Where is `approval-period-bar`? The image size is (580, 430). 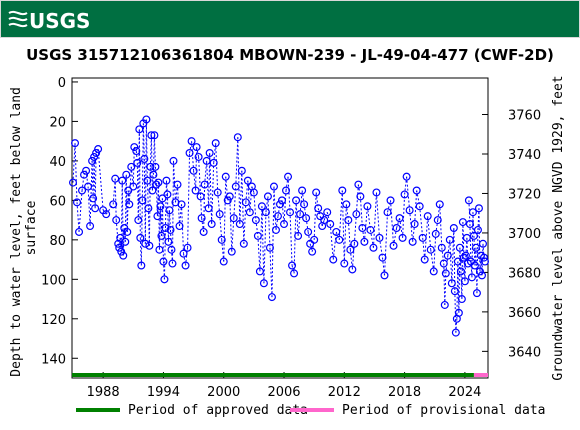
approval-period-bar is located at coordinates (480, 375).